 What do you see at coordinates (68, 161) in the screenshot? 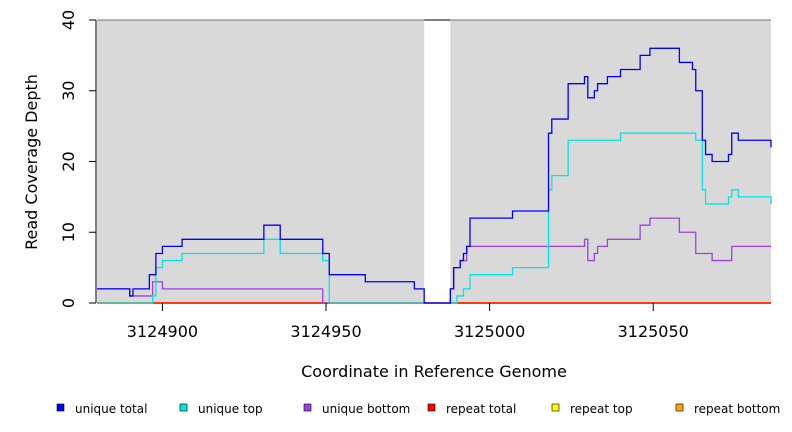
I see `y-tick-label: 20` at bounding box center [68, 161].